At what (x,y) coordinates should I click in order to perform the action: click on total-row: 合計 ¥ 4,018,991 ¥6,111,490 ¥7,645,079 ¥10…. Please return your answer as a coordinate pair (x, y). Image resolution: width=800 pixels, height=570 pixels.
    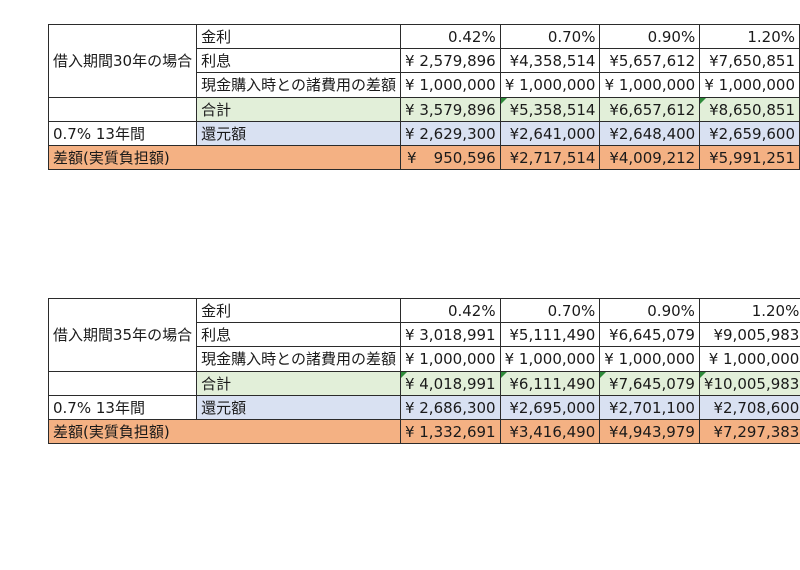
    Looking at the image, I should click on (423, 383).